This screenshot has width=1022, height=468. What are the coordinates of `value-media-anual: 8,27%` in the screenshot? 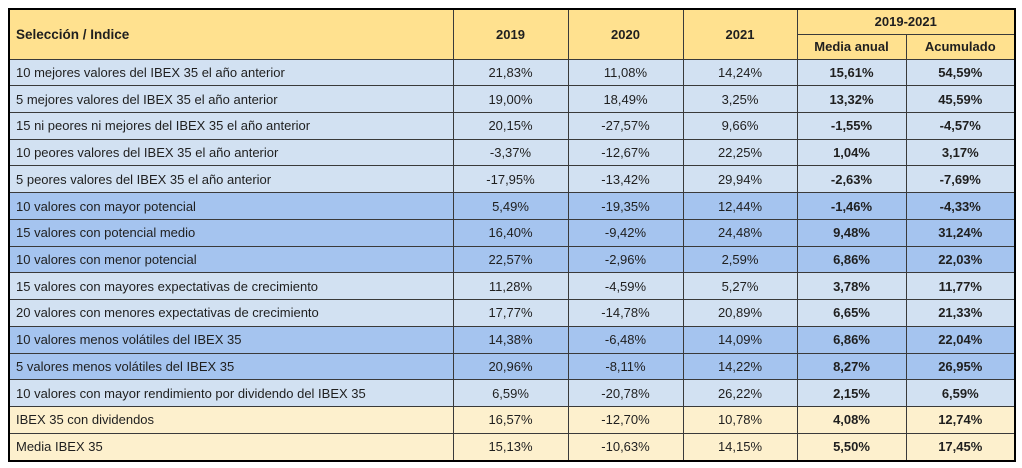 It's located at (851, 366).